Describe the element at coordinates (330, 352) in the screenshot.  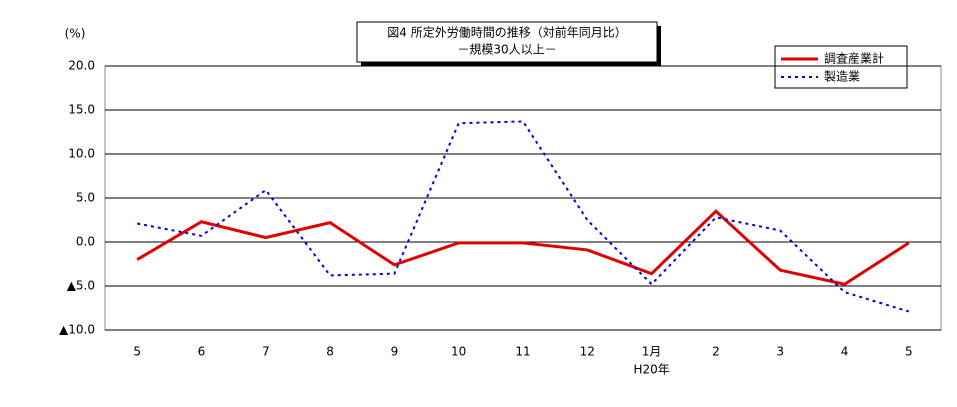
I see `x-tick-label: 8` at that location.